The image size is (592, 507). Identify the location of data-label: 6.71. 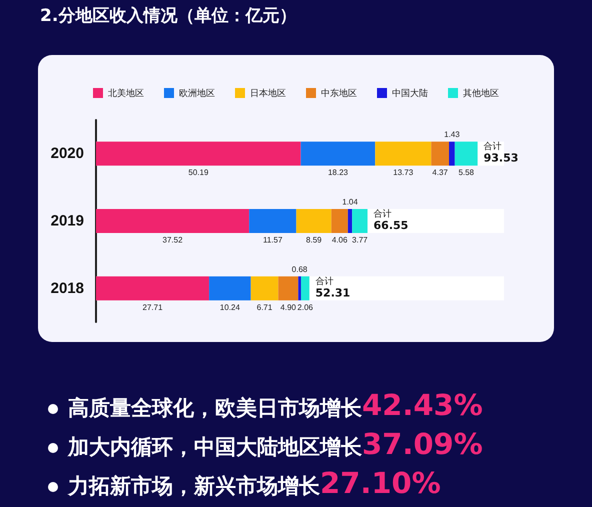
(264, 307).